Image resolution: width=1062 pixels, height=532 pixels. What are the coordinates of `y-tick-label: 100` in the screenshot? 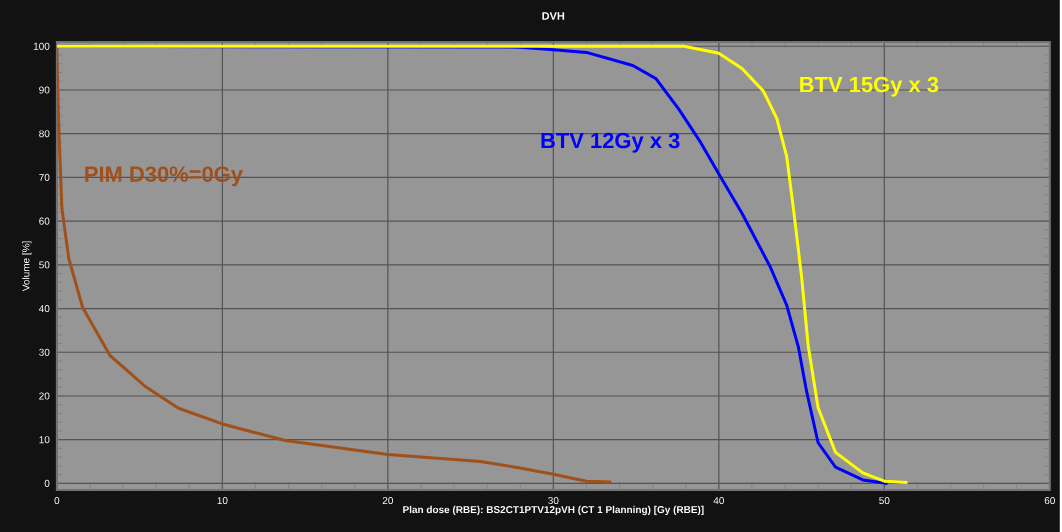 It's located at (41, 46).